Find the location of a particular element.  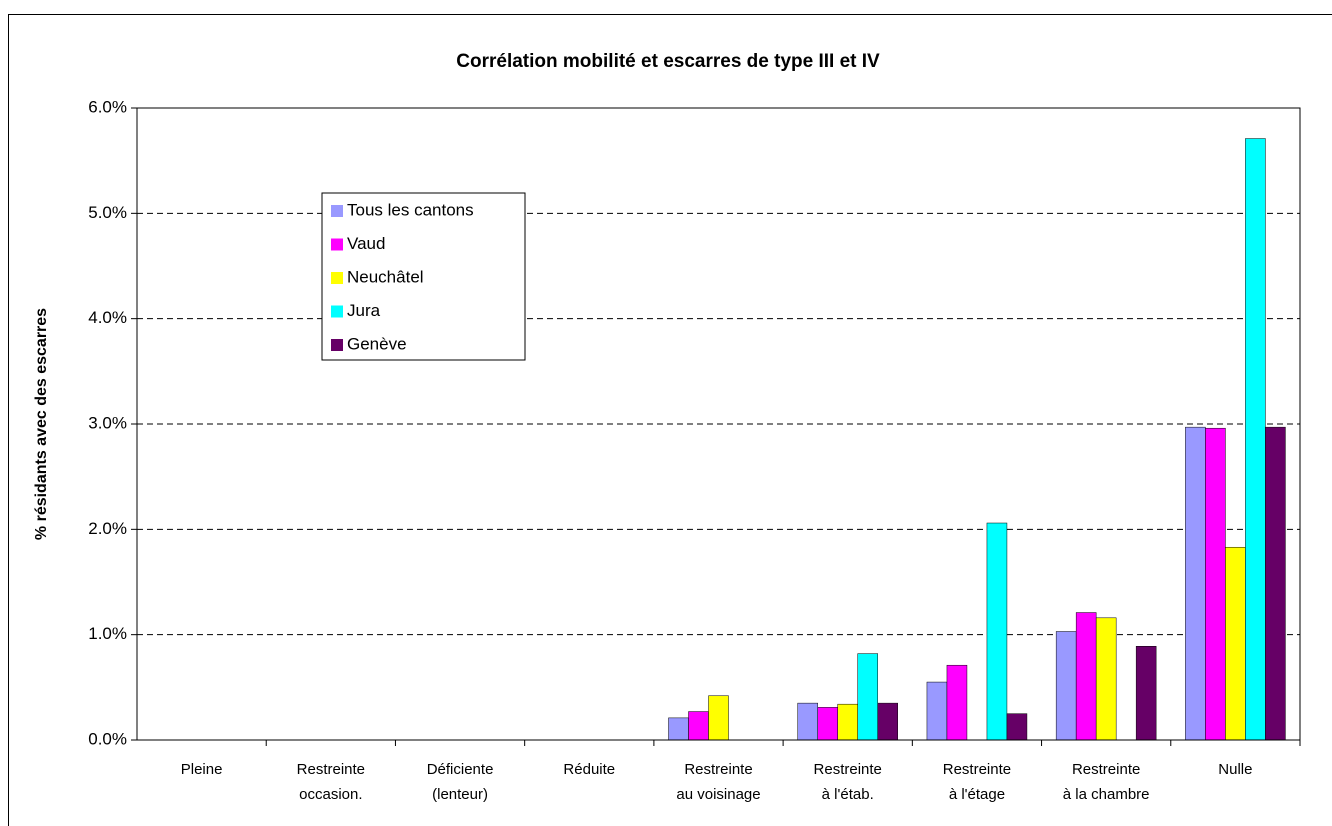

x-tick-label-line: à l'étage is located at coordinates (977, 794).